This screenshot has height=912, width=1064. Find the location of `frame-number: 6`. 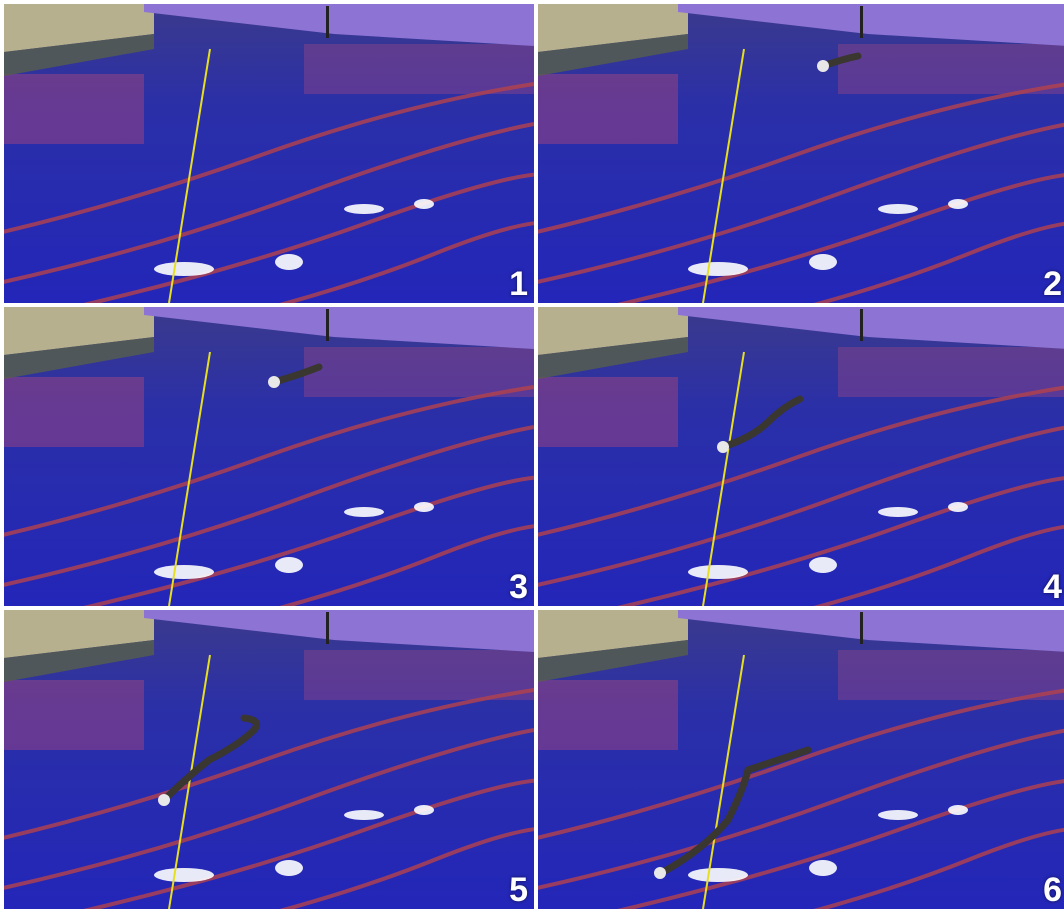

frame-number: 6 is located at coordinates (1052, 890).